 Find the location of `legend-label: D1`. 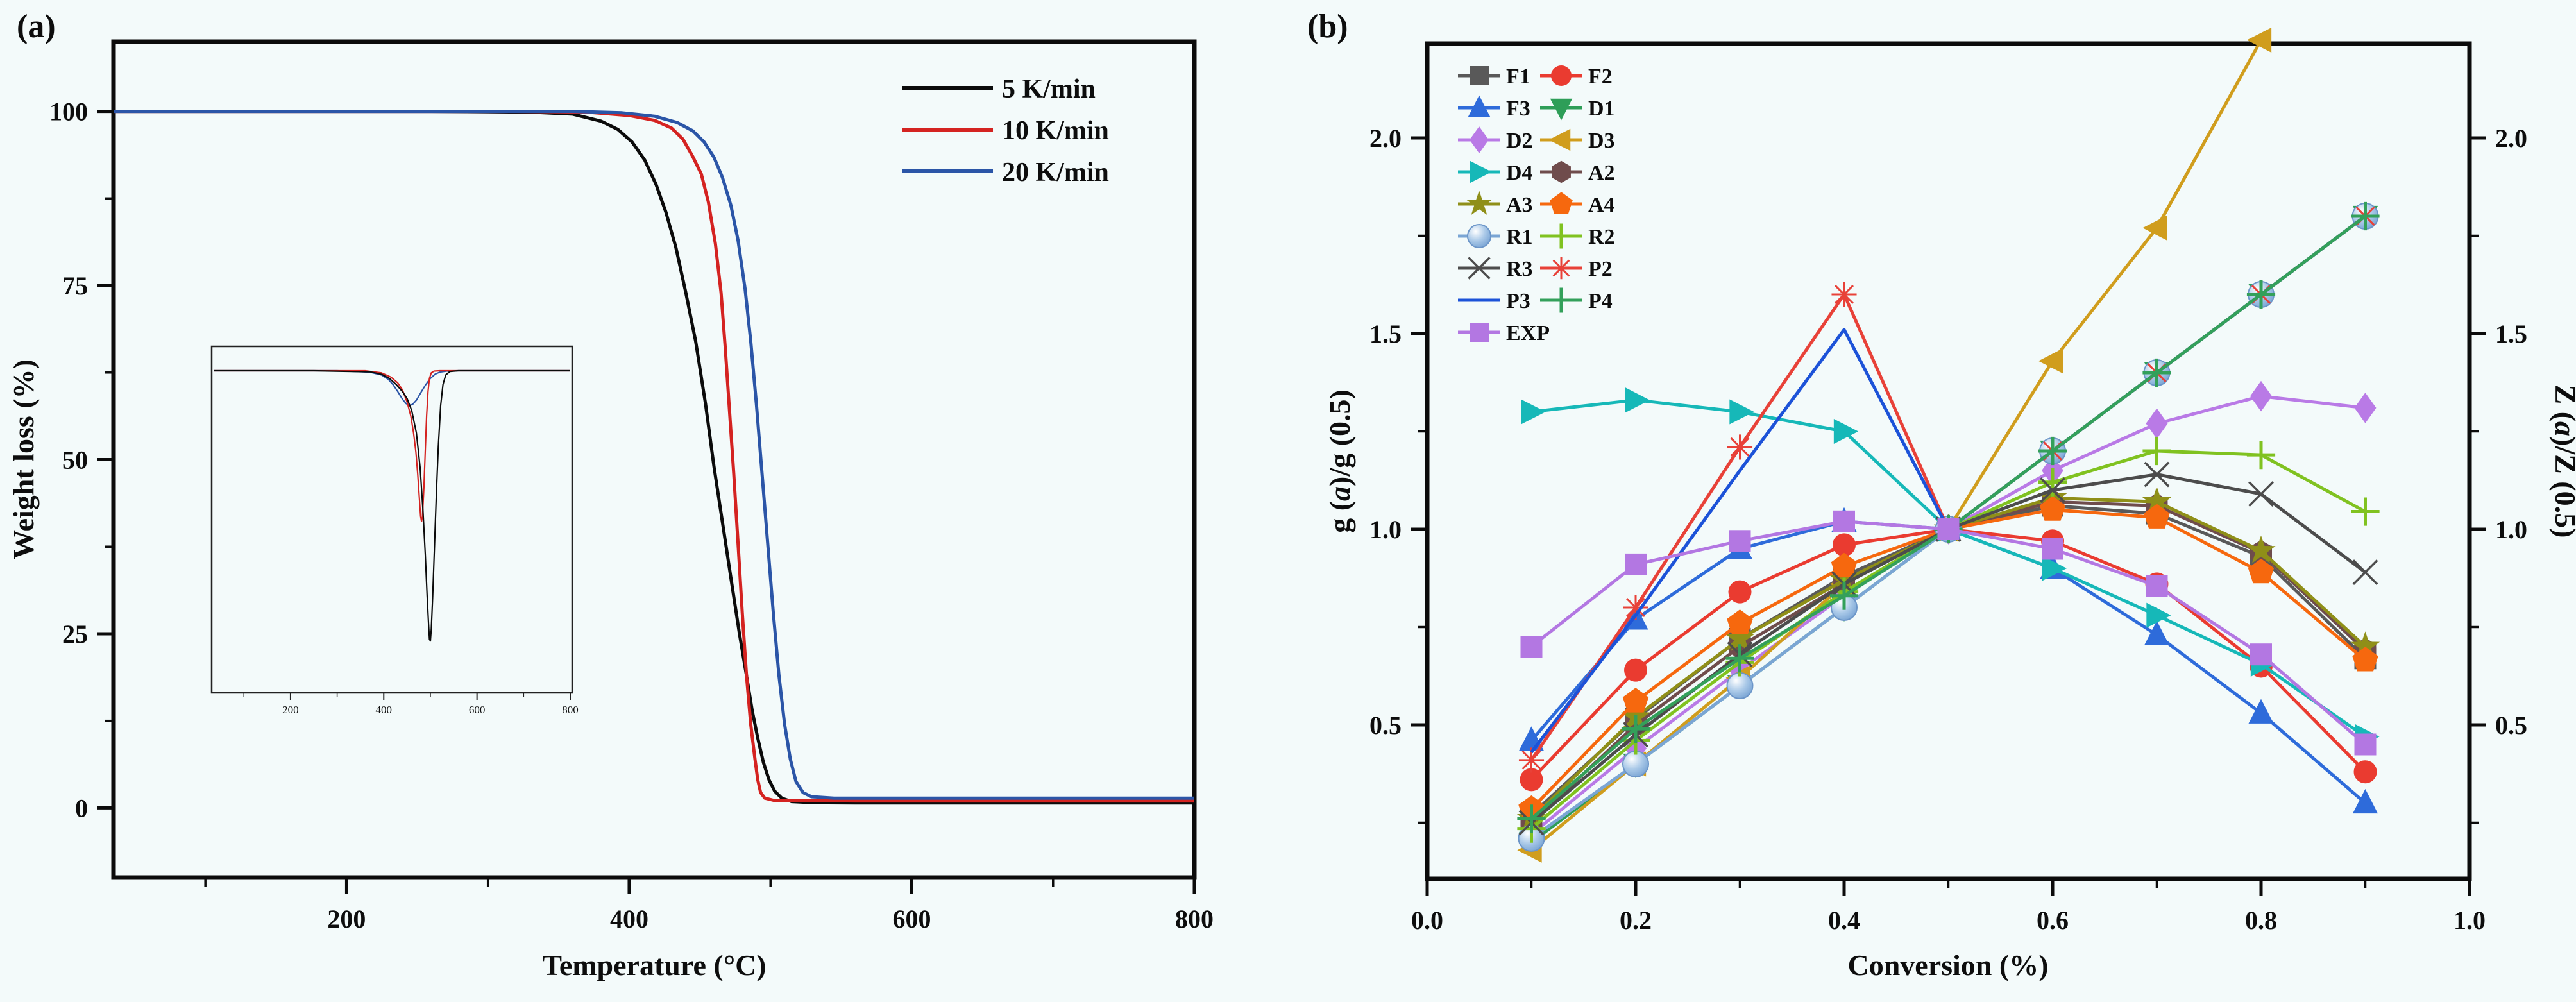

legend-label: D1 is located at coordinates (1601, 109).